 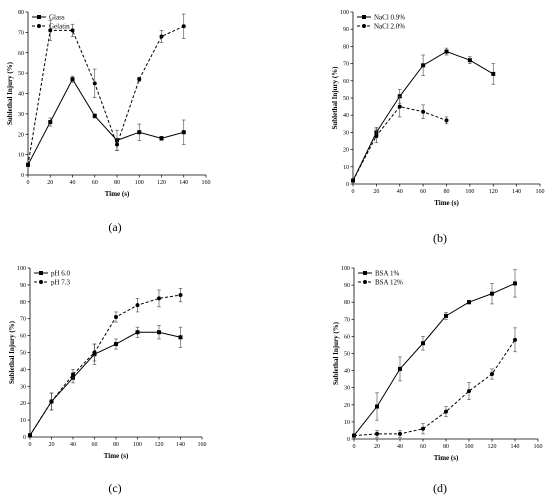 What do you see at coordinates (59, 26) in the screenshot?
I see `legend-label: Gelatin` at bounding box center [59, 26].